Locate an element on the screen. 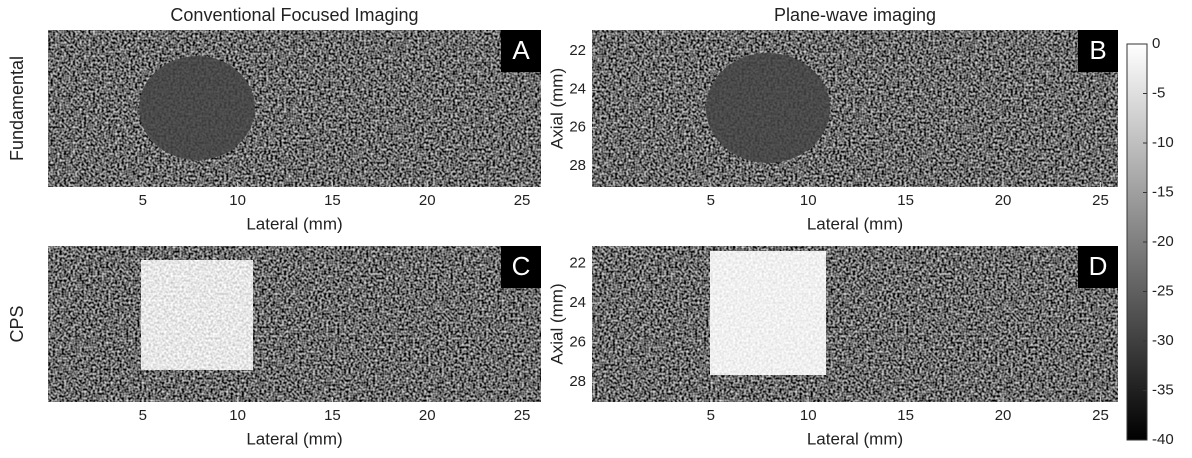 The image size is (1192, 458). colorbar-tick-label: -20 is located at coordinates (1163, 241).